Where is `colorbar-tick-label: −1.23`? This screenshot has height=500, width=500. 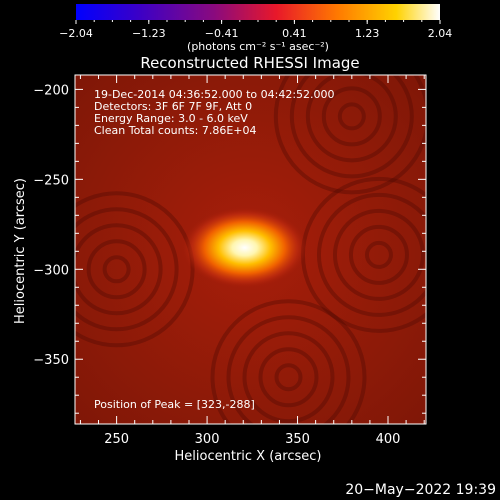
colorbar-tick-label: −1.23 is located at coordinates (149, 33).